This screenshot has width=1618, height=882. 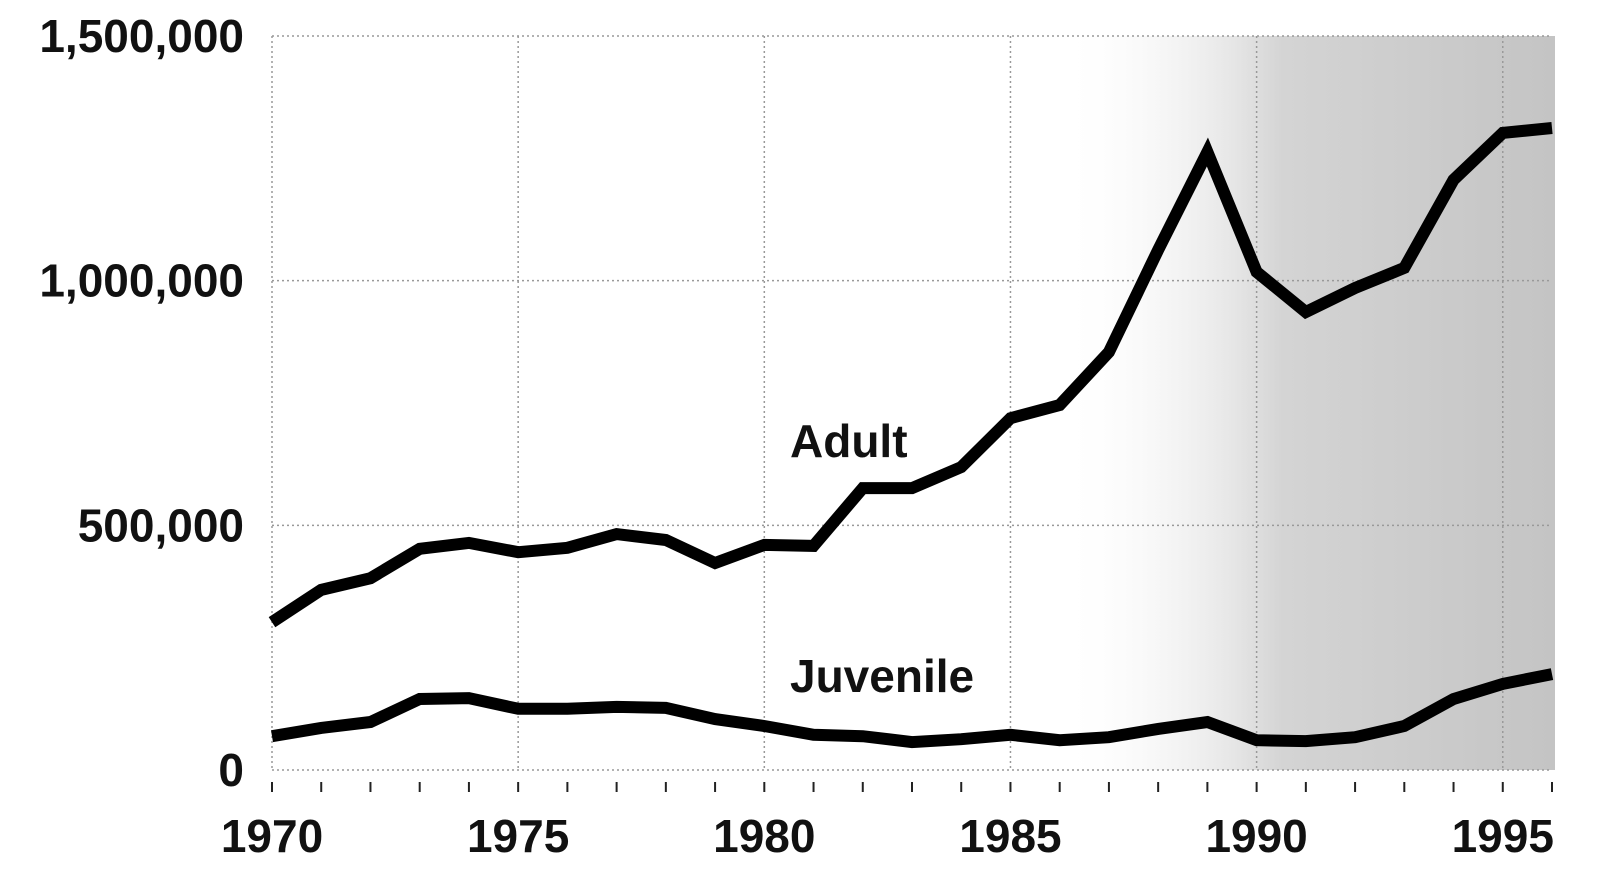 I want to click on x-tick-label: 1980, so click(x=764, y=836).